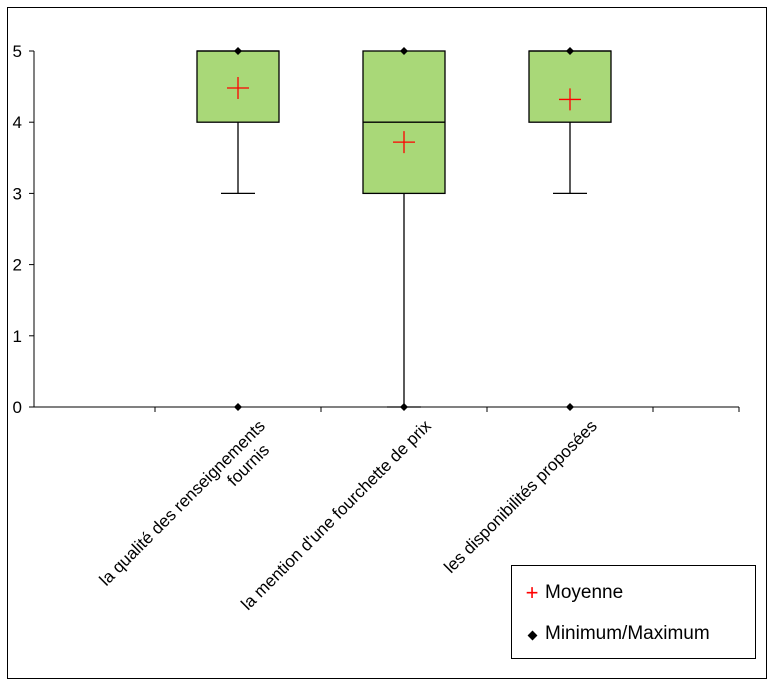  Describe the element at coordinates (17, 122) in the screenshot. I see `y-tick-label: 4` at that location.